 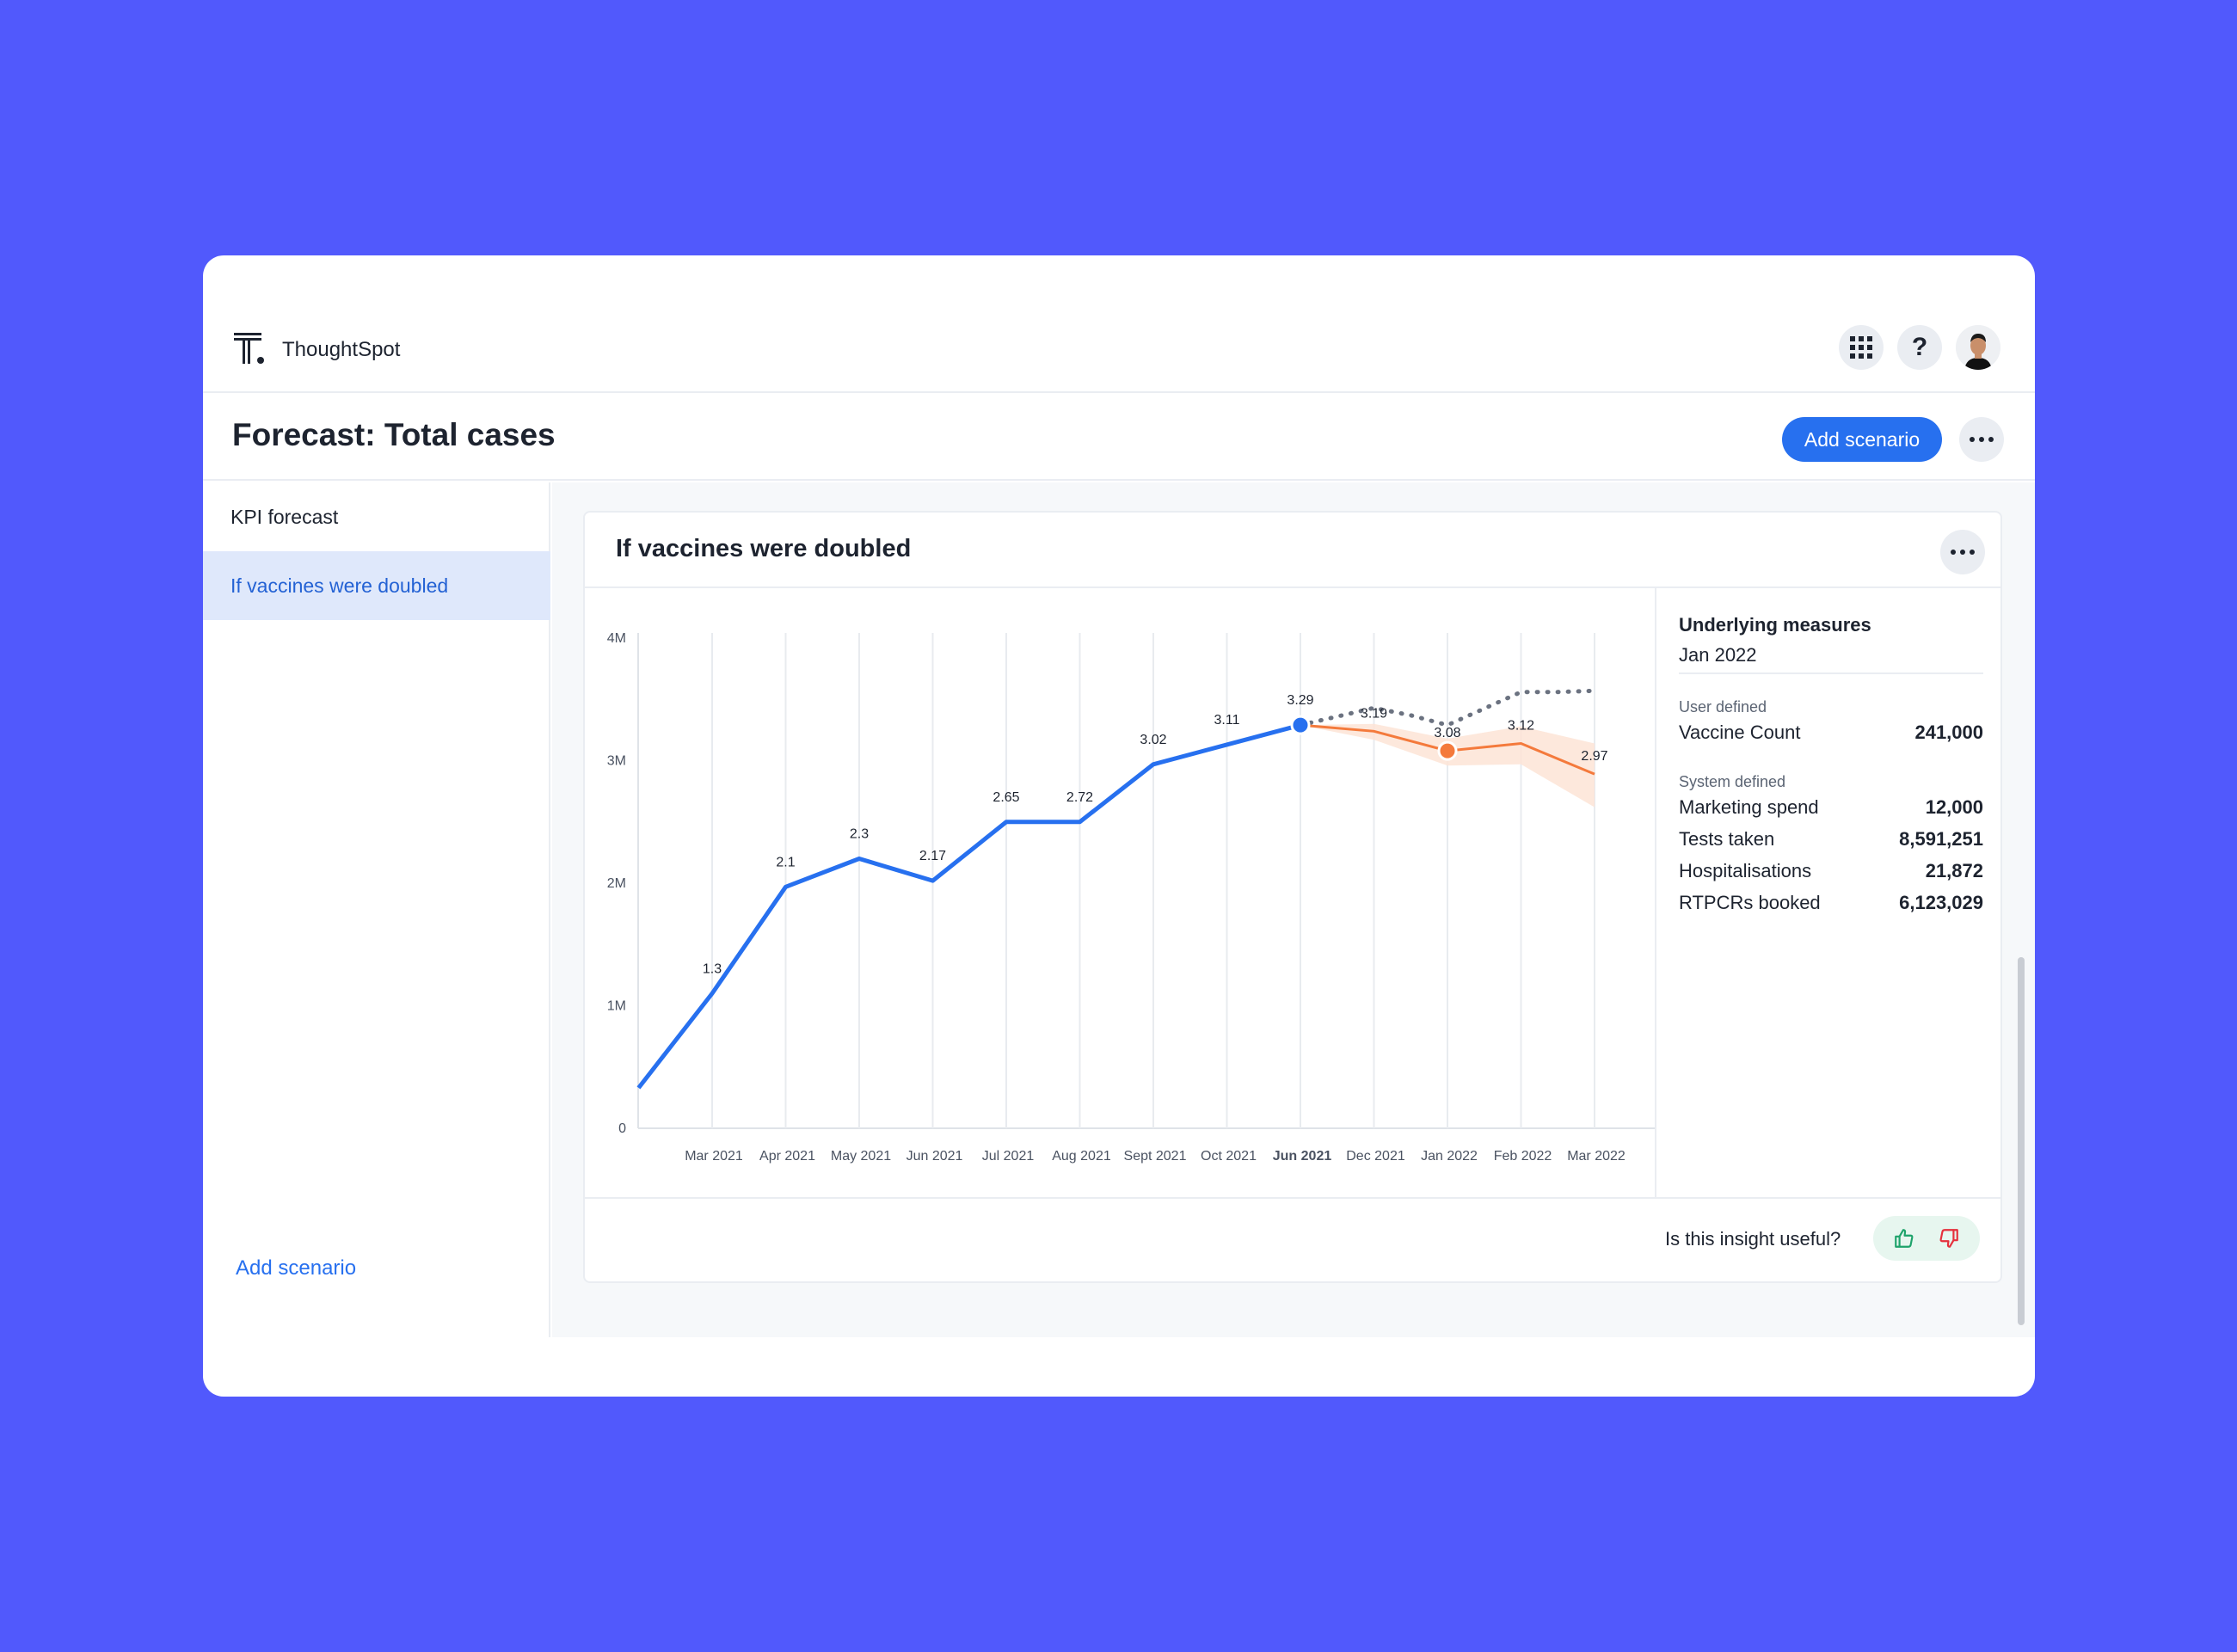 I want to click on data-label: 1.3, so click(x=712, y=968).